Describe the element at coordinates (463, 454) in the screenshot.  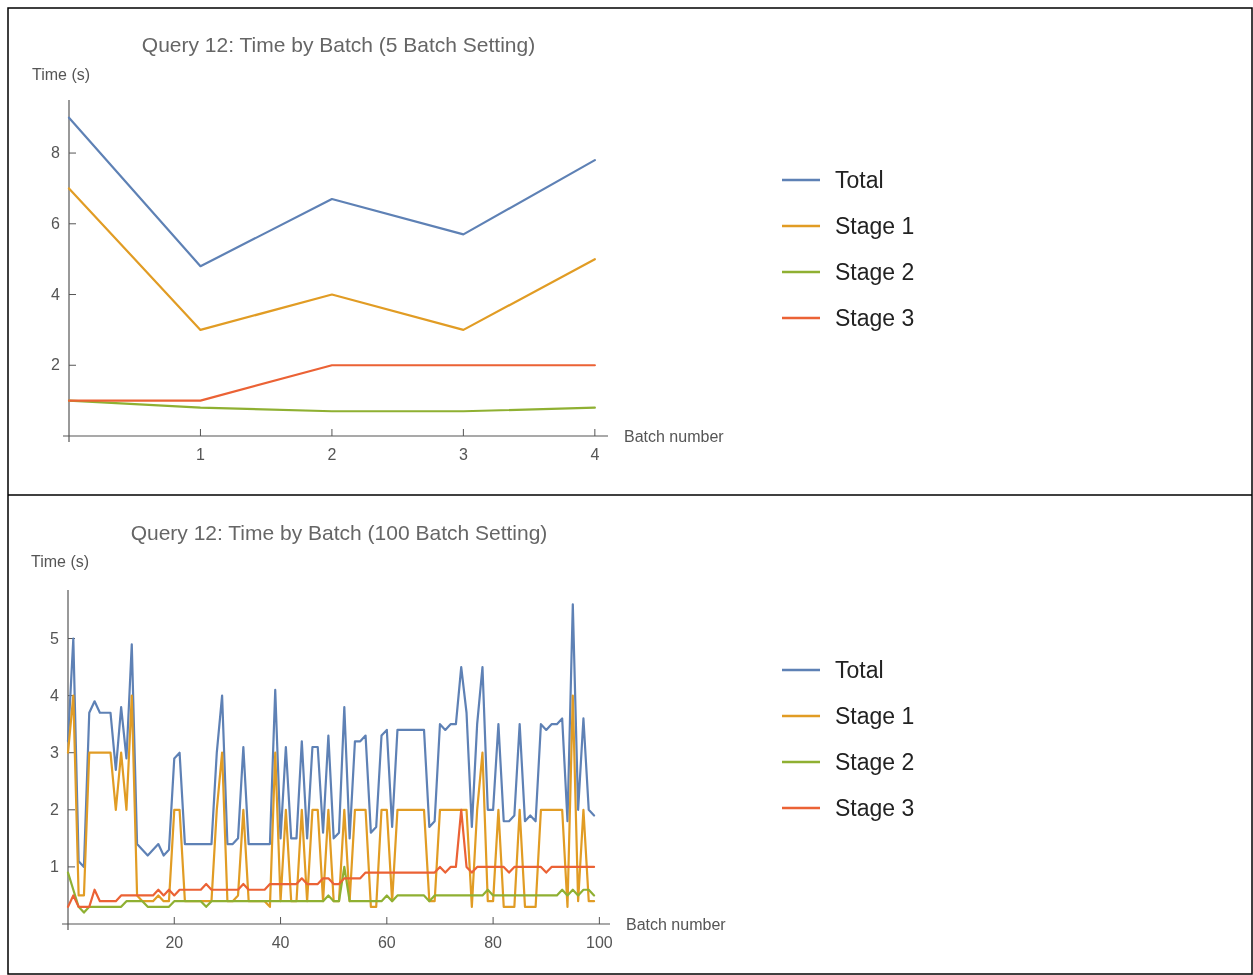
I see `x-tick-label: 3` at that location.